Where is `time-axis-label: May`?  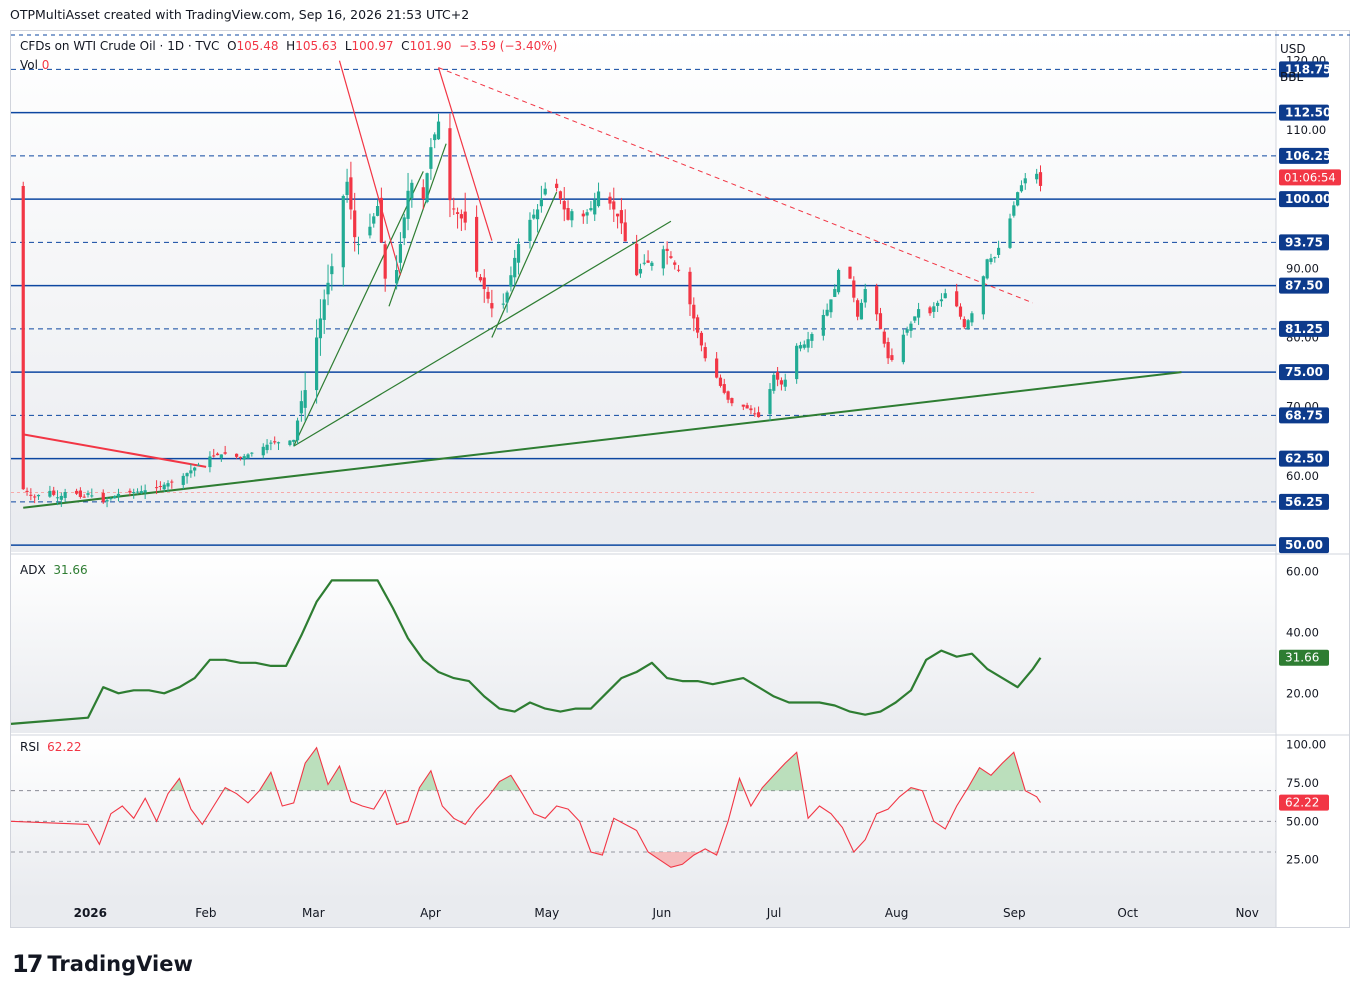
time-axis-label: May is located at coordinates (546, 913).